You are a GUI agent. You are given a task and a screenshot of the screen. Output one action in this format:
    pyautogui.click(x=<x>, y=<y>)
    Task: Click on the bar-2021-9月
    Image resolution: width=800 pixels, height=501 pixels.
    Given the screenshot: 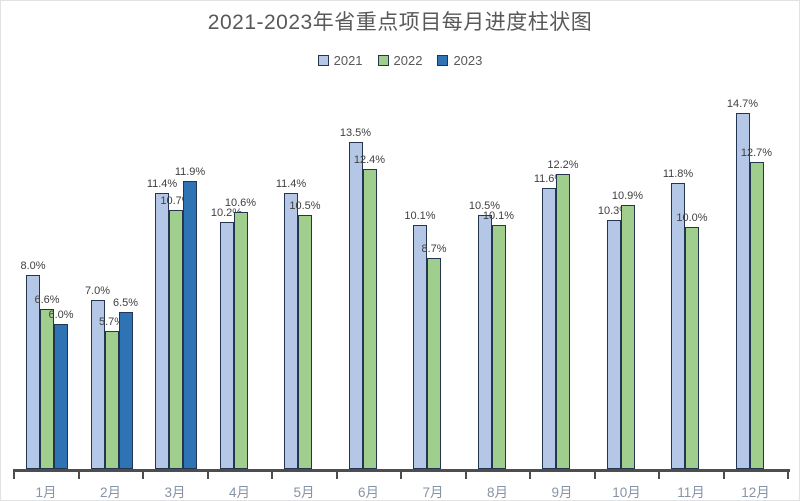 What is the action you would take?
    pyautogui.click(x=549, y=328)
    